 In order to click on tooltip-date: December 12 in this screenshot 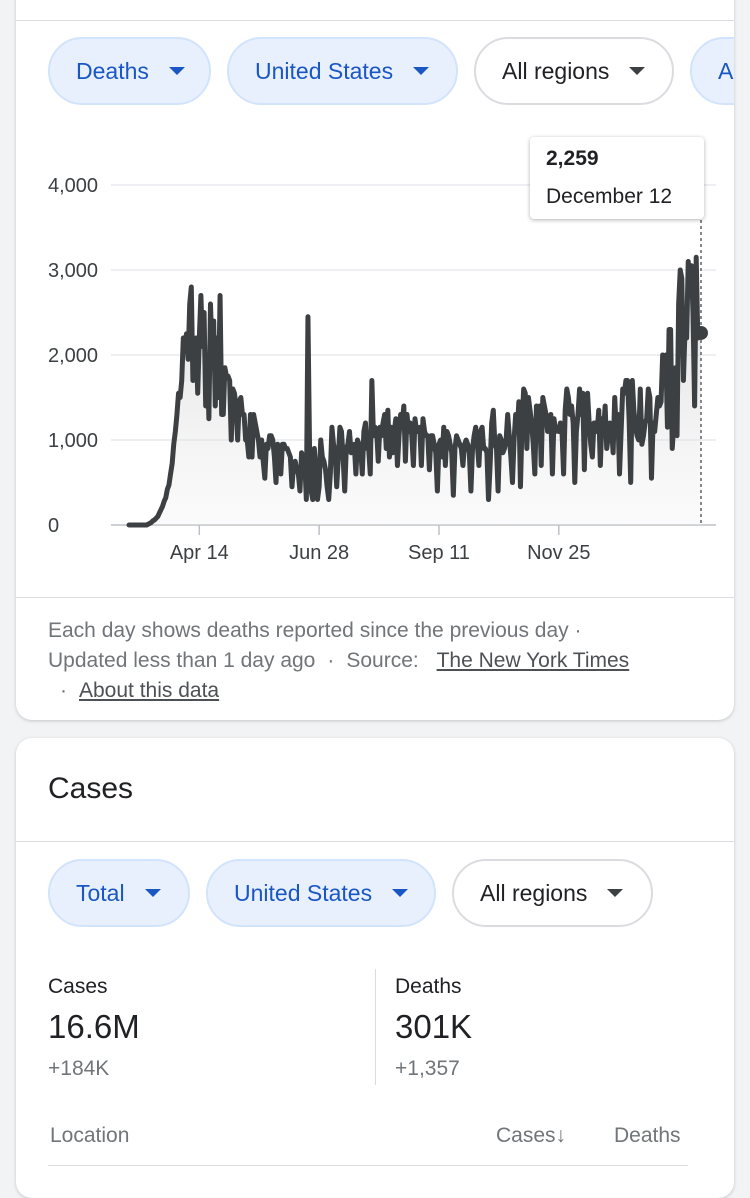, I will do `click(609, 196)`.